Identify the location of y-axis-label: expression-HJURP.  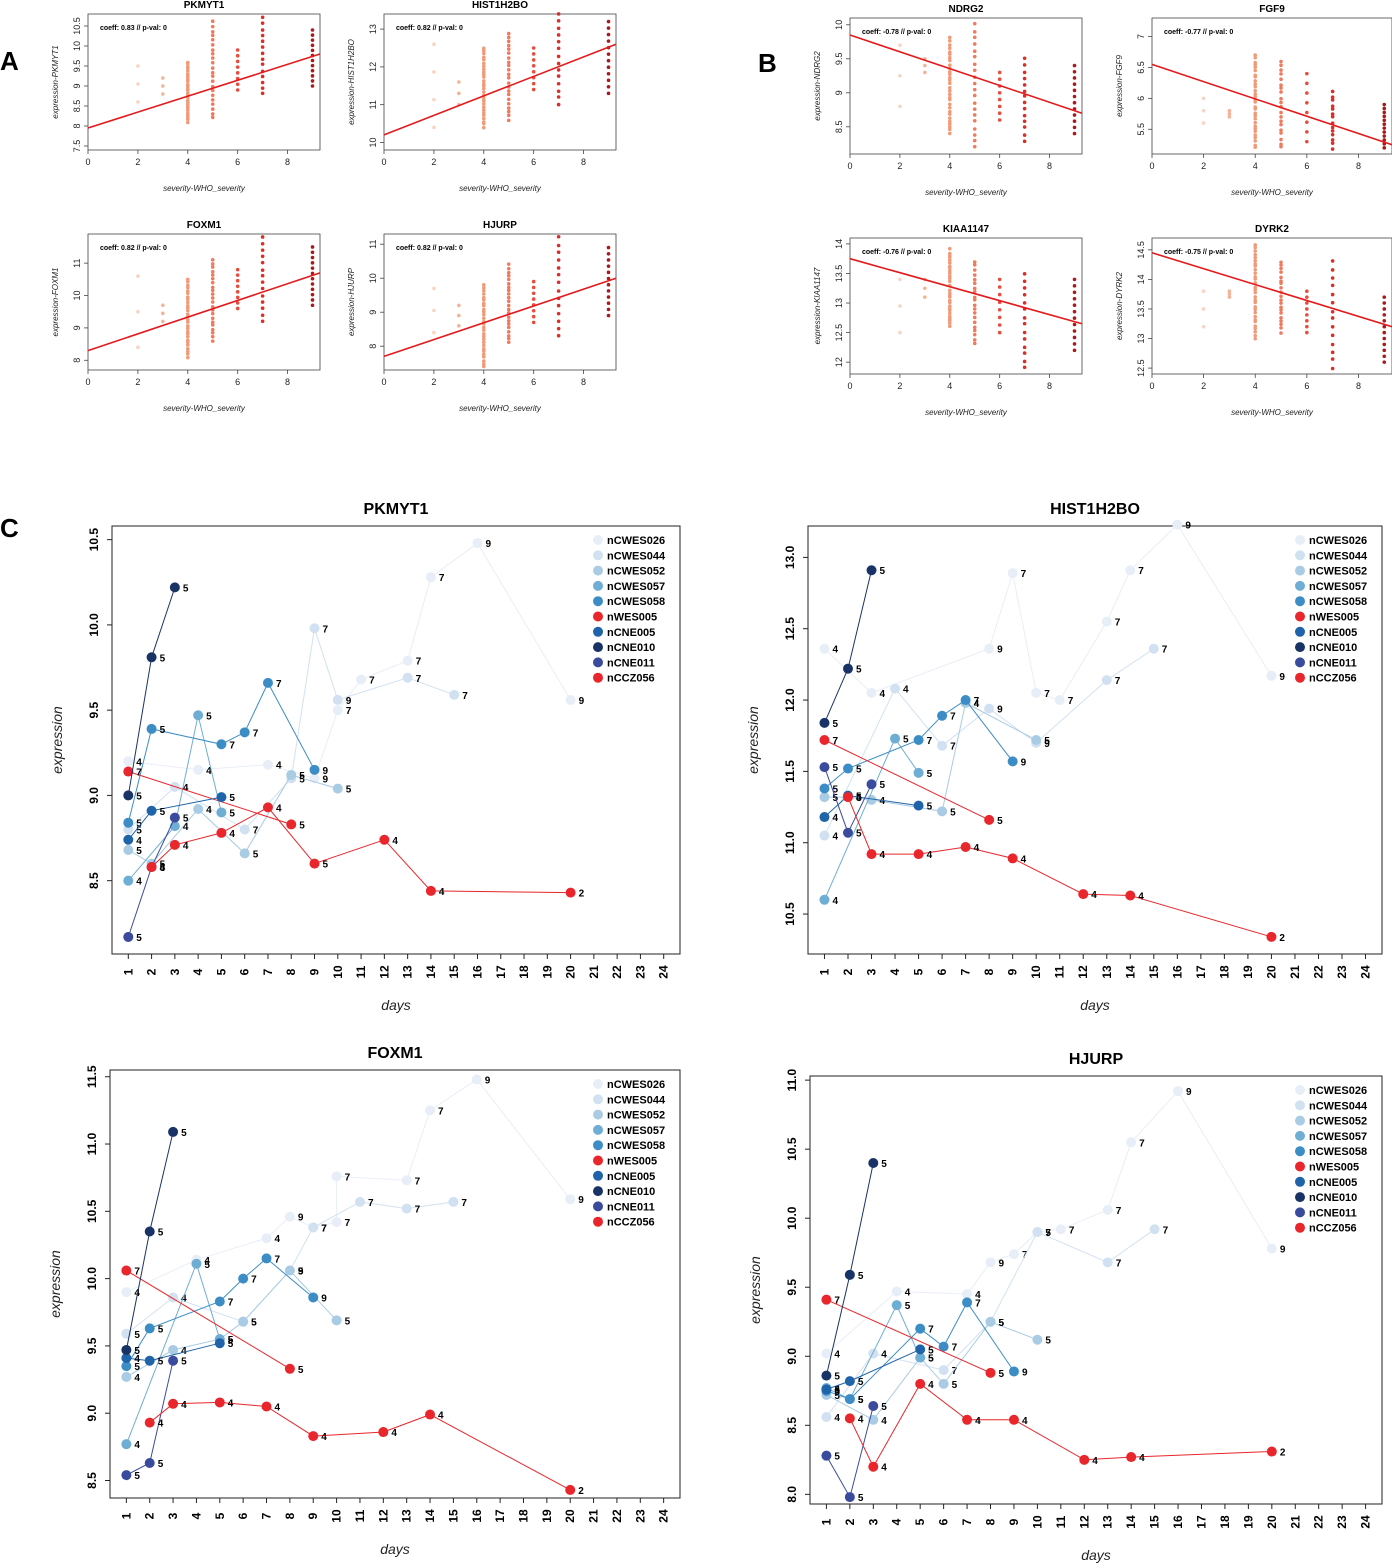
(351, 301).